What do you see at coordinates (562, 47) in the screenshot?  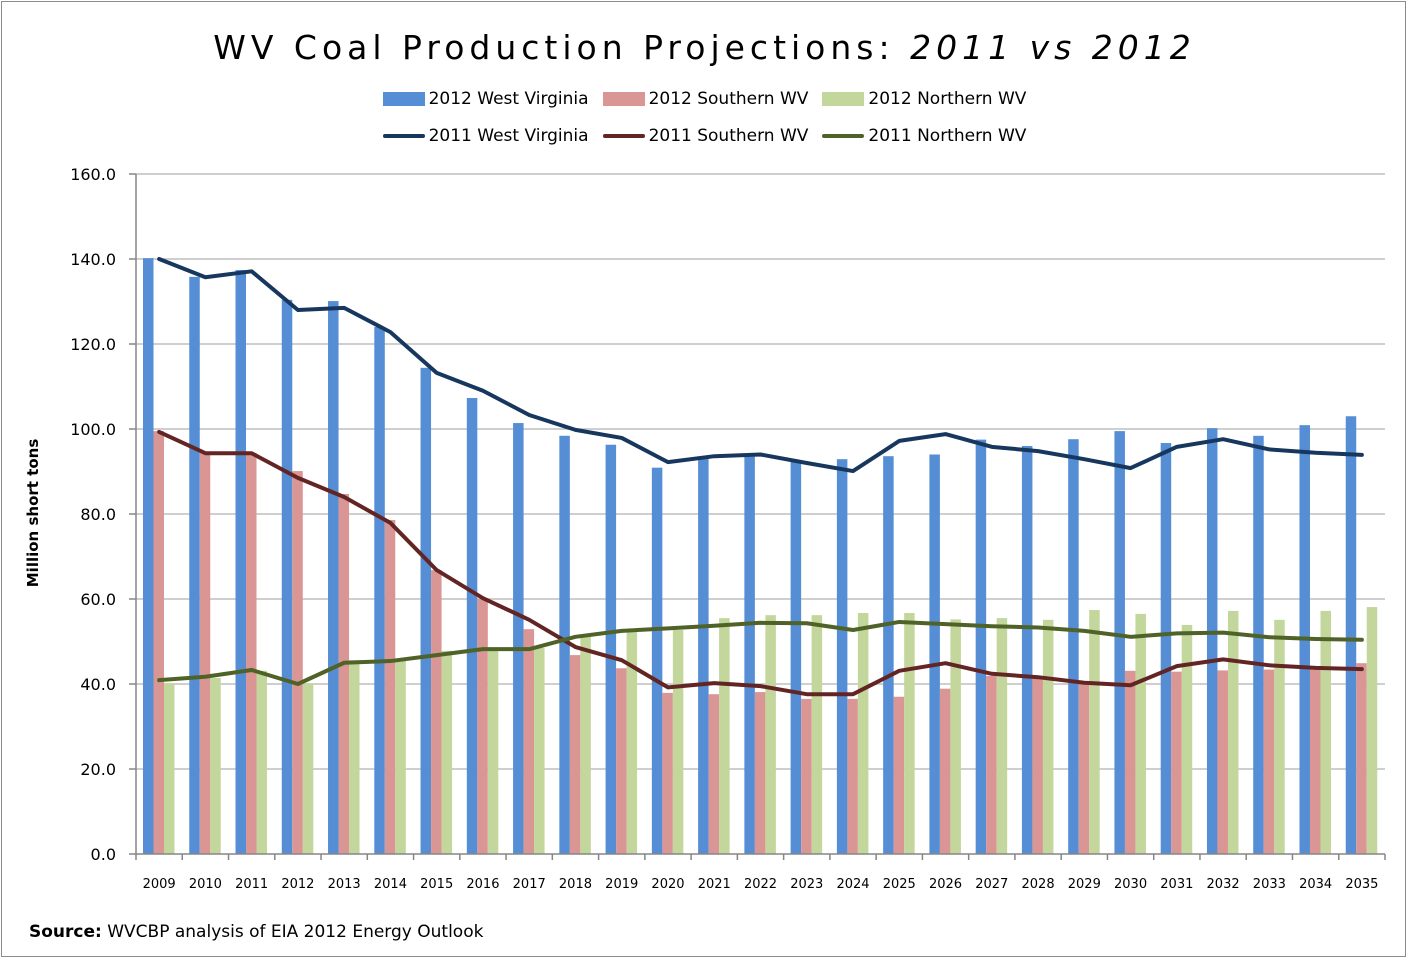 I see `chart-title-main: WV Coal Production Projections:` at bounding box center [562, 47].